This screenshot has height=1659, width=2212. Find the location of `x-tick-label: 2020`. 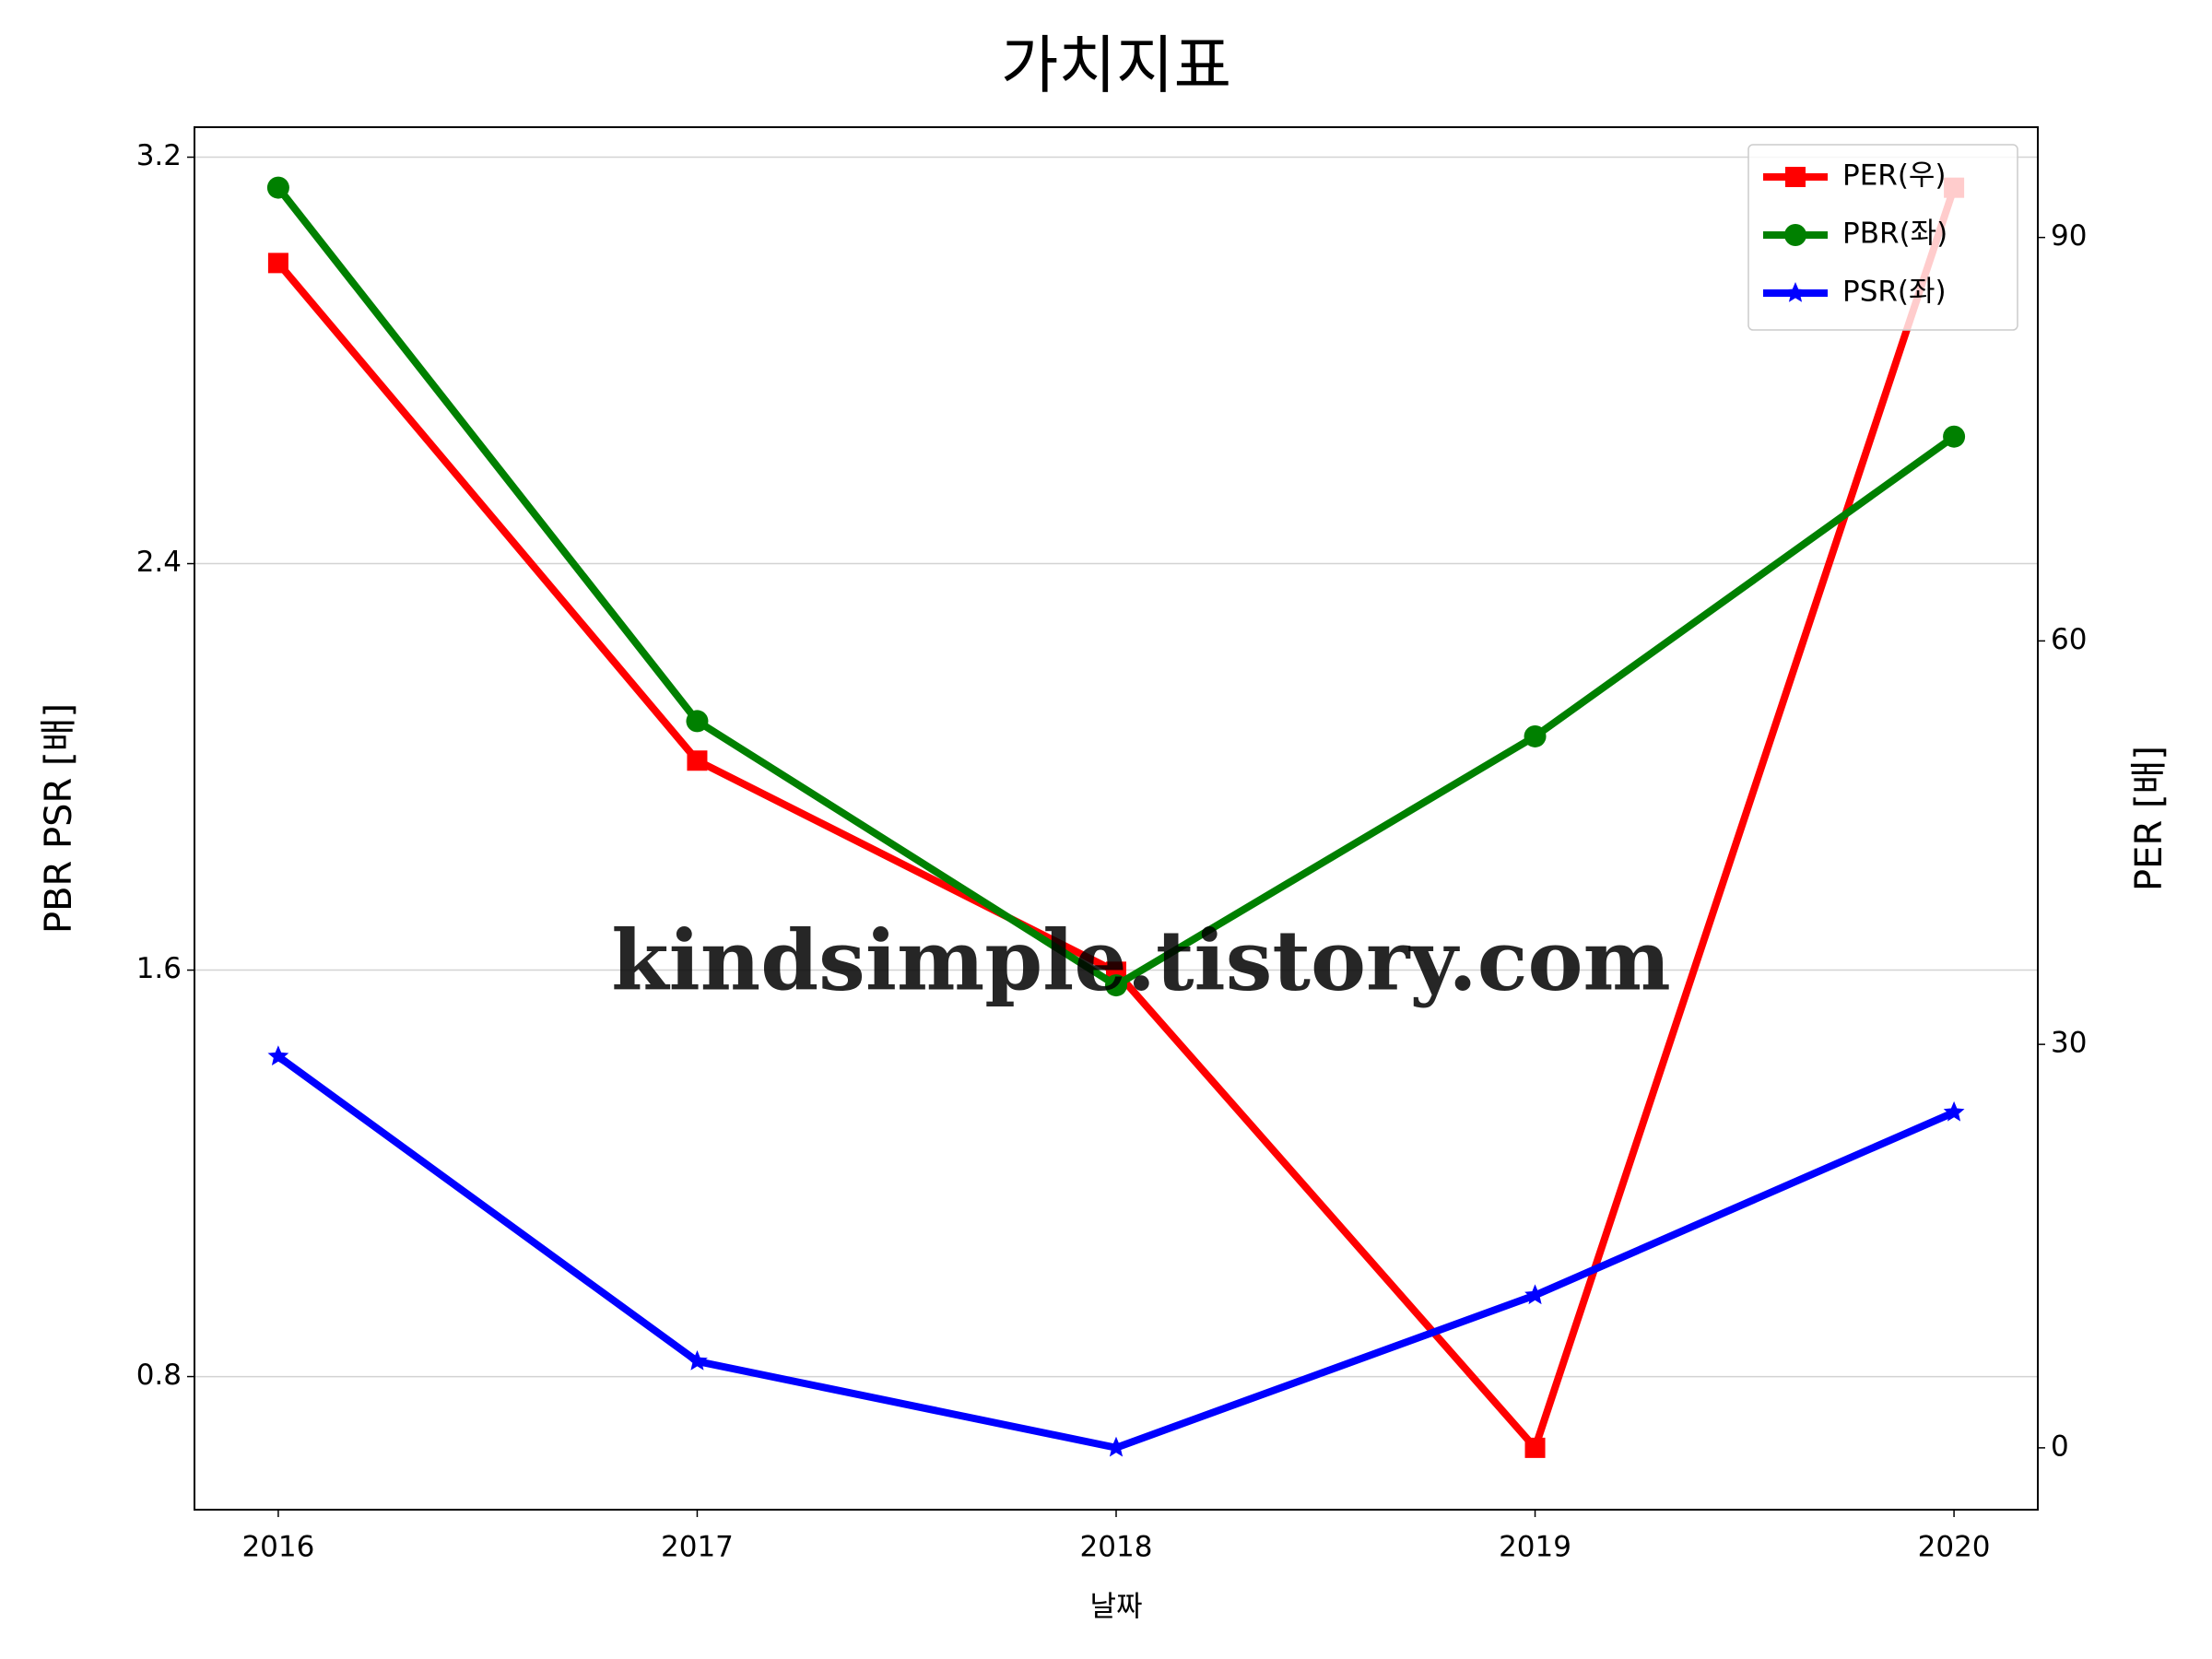

x-tick-label: 2020 is located at coordinates (1954, 1547).